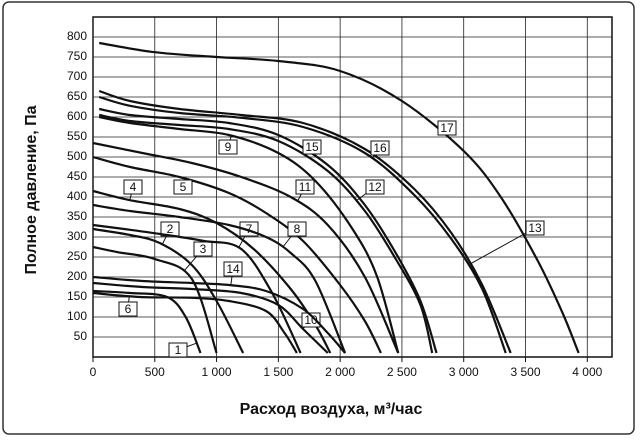  I want to click on series-label: 4, so click(133, 187).